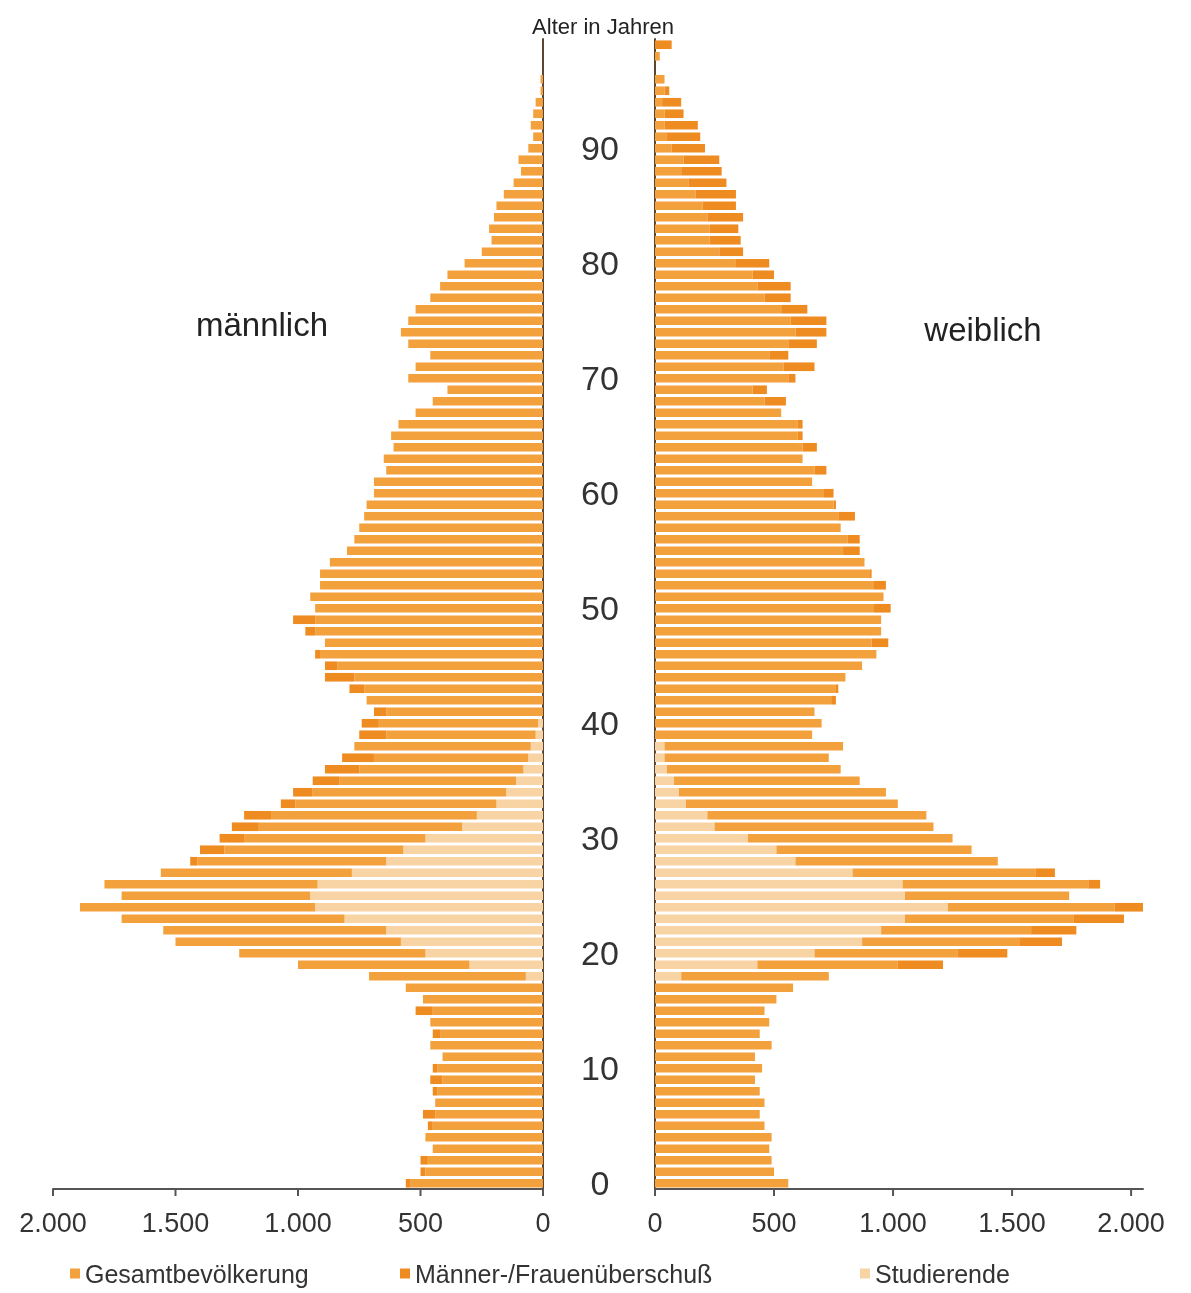  Describe the element at coordinates (298, 1222) in the screenshot. I see `x-tick-label: 1.000` at that location.